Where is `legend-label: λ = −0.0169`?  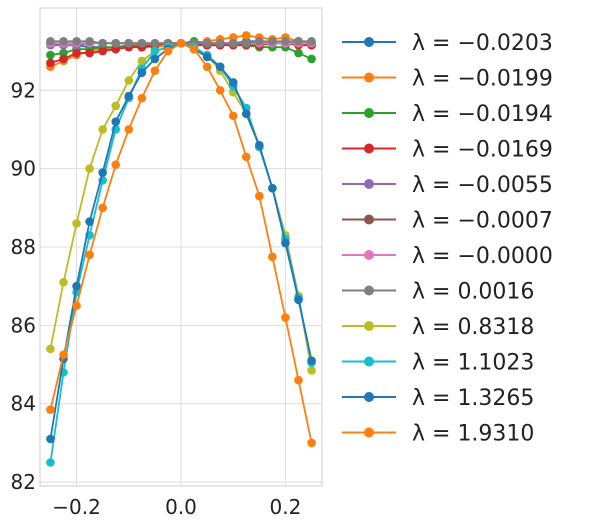 legend-label: λ = −0.0169 is located at coordinates (482, 150).